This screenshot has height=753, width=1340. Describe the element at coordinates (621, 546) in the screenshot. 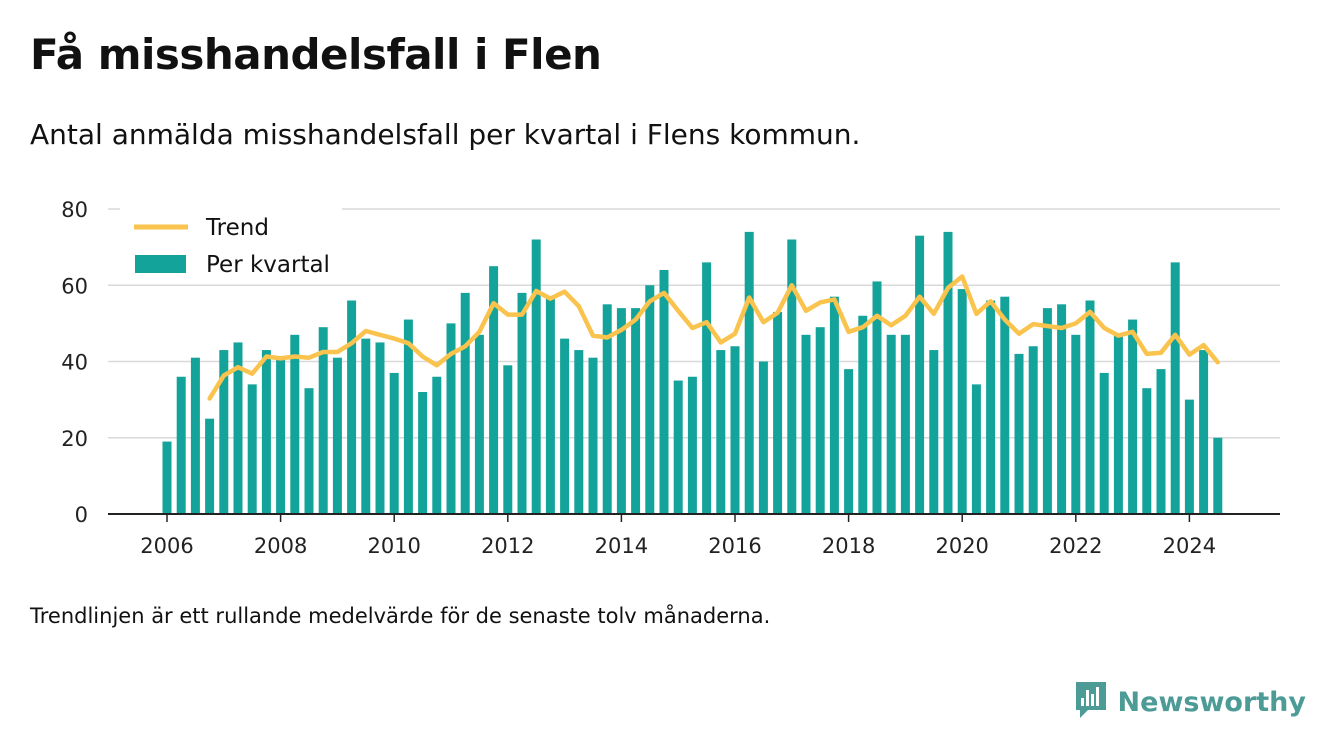

I see `x-tick-label: 2014` at that location.